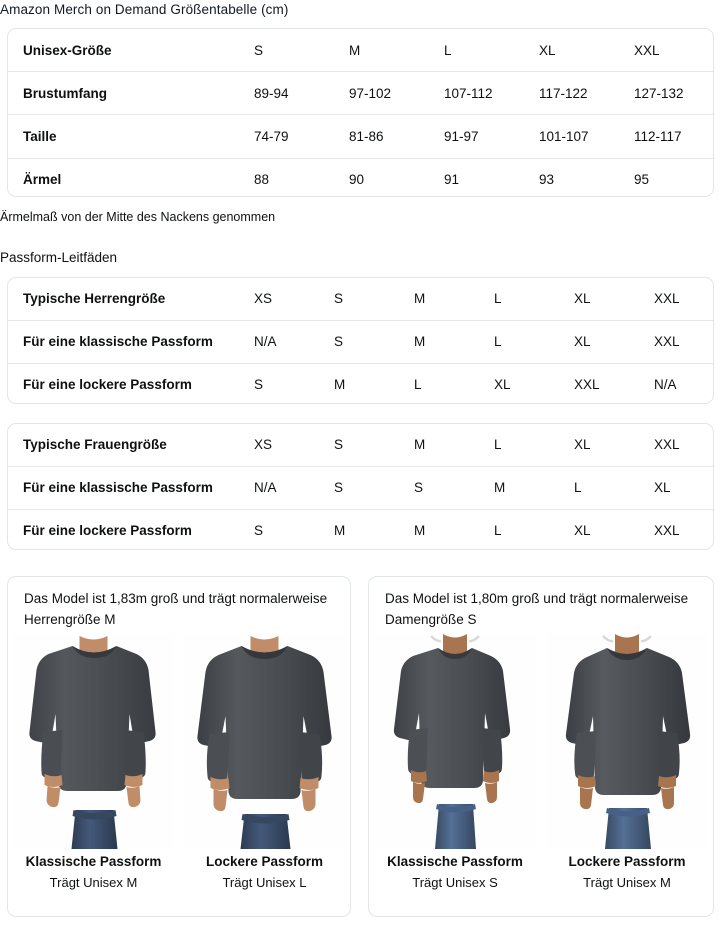 The height and width of the screenshot is (925, 720). What do you see at coordinates (448, 50) in the screenshot?
I see `column-header-l: L` at bounding box center [448, 50].